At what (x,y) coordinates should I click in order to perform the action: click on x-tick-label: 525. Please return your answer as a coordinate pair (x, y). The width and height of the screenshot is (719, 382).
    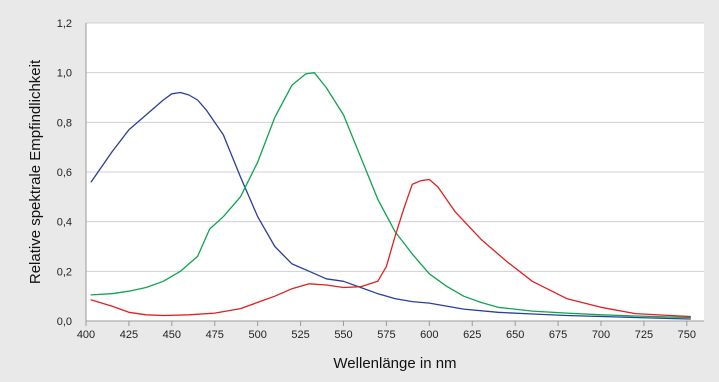
    Looking at the image, I should click on (300, 335).